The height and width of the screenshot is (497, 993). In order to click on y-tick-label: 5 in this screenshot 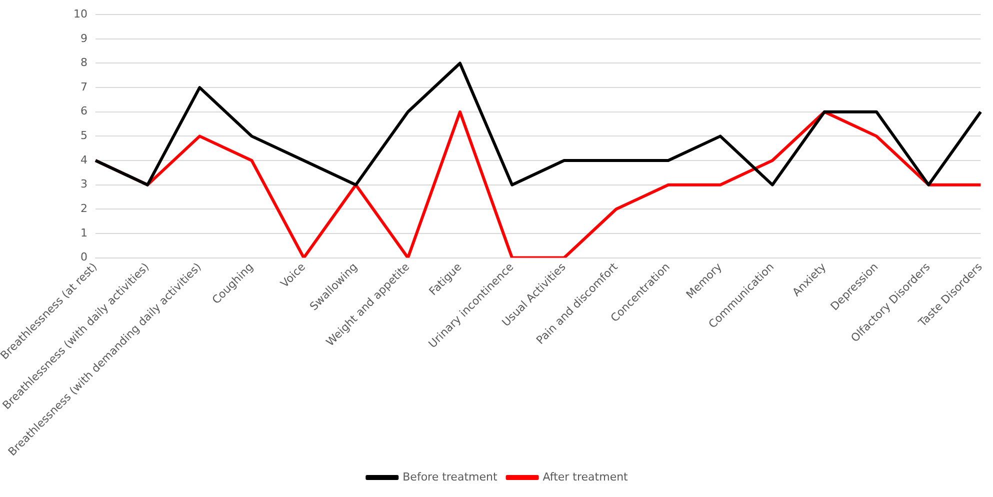, I will do `click(84, 135)`.